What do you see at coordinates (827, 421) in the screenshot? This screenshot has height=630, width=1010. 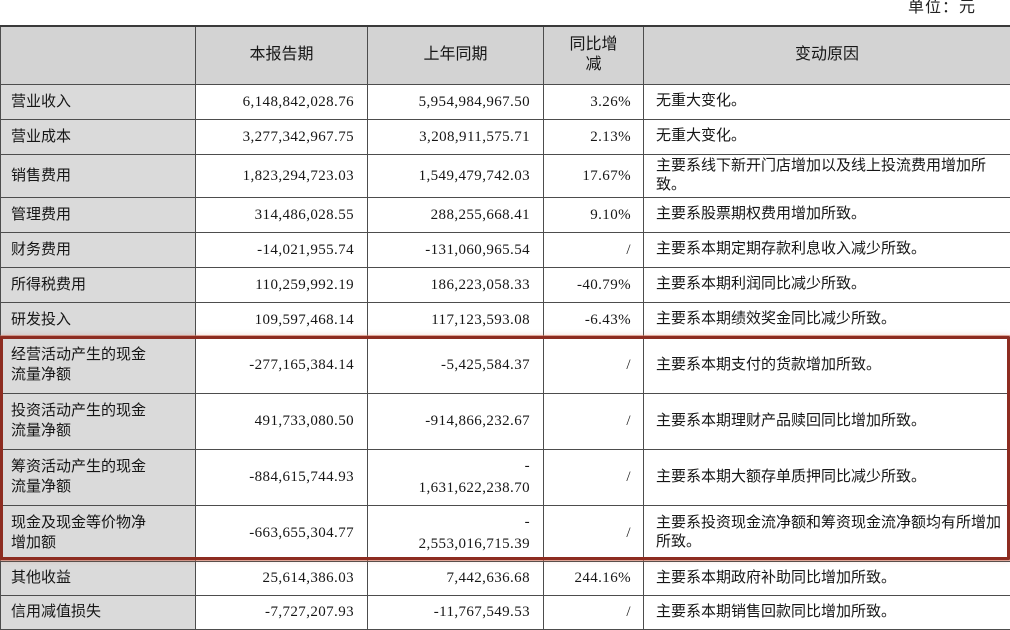 I see `change-reason: 主要系本期理财产品赎回同比增加所致。` at bounding box center [827, 421].